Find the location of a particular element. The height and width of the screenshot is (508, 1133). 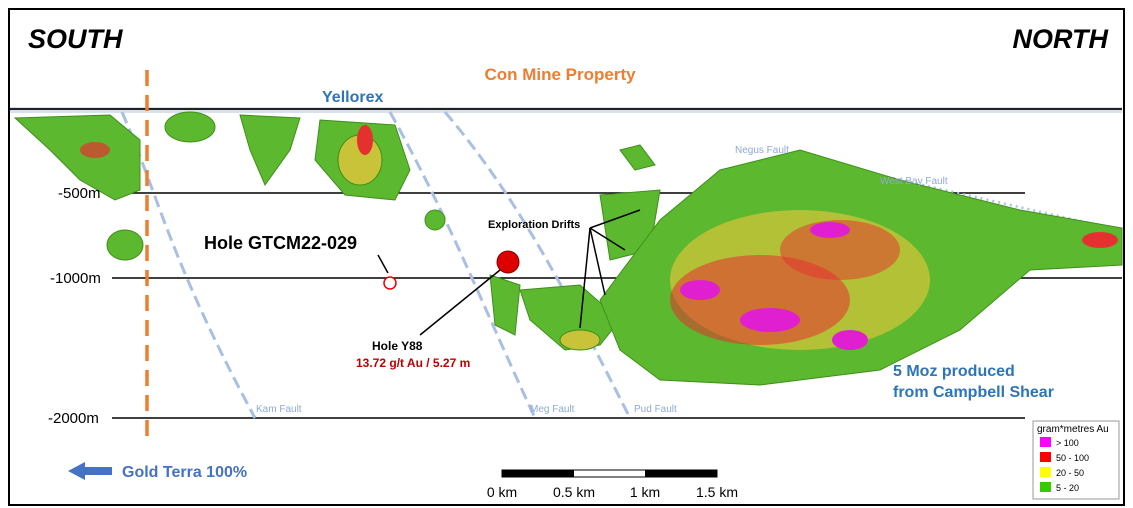

fault-label: Negus Fault is located at coordinates (762, 150).